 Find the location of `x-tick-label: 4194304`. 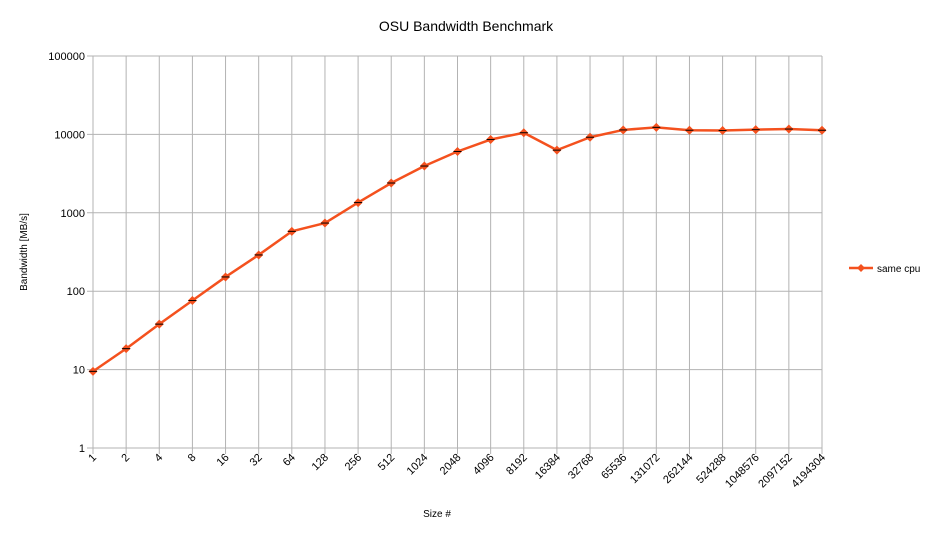

x-tick-label: 4194304 is located at coordinates (808, 471).